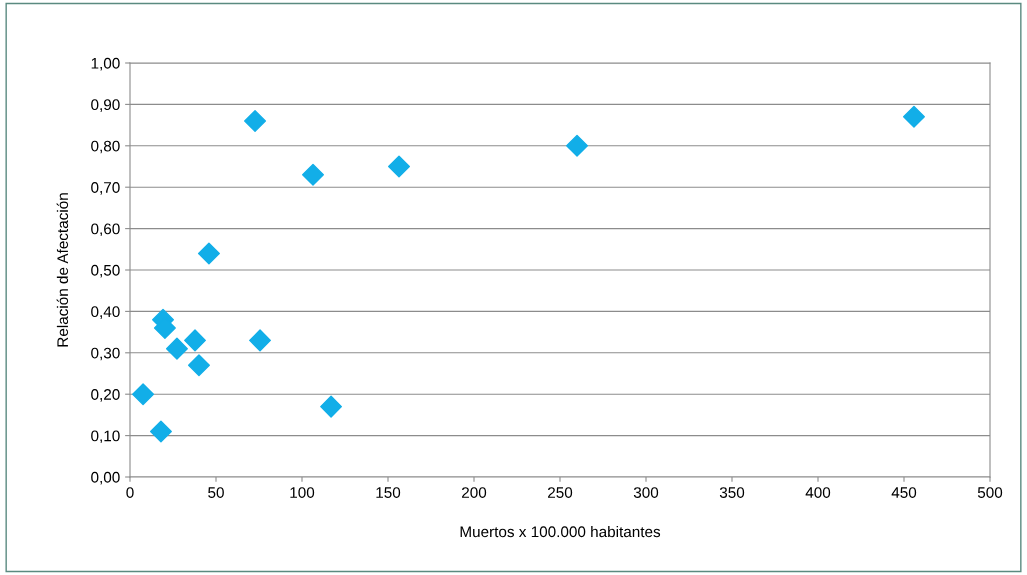 This screenshot has width=1027, height=575. Describe the element at coordinates (105, 312) in the screenshot. I see `y-tick-label: 0,40` at that location.